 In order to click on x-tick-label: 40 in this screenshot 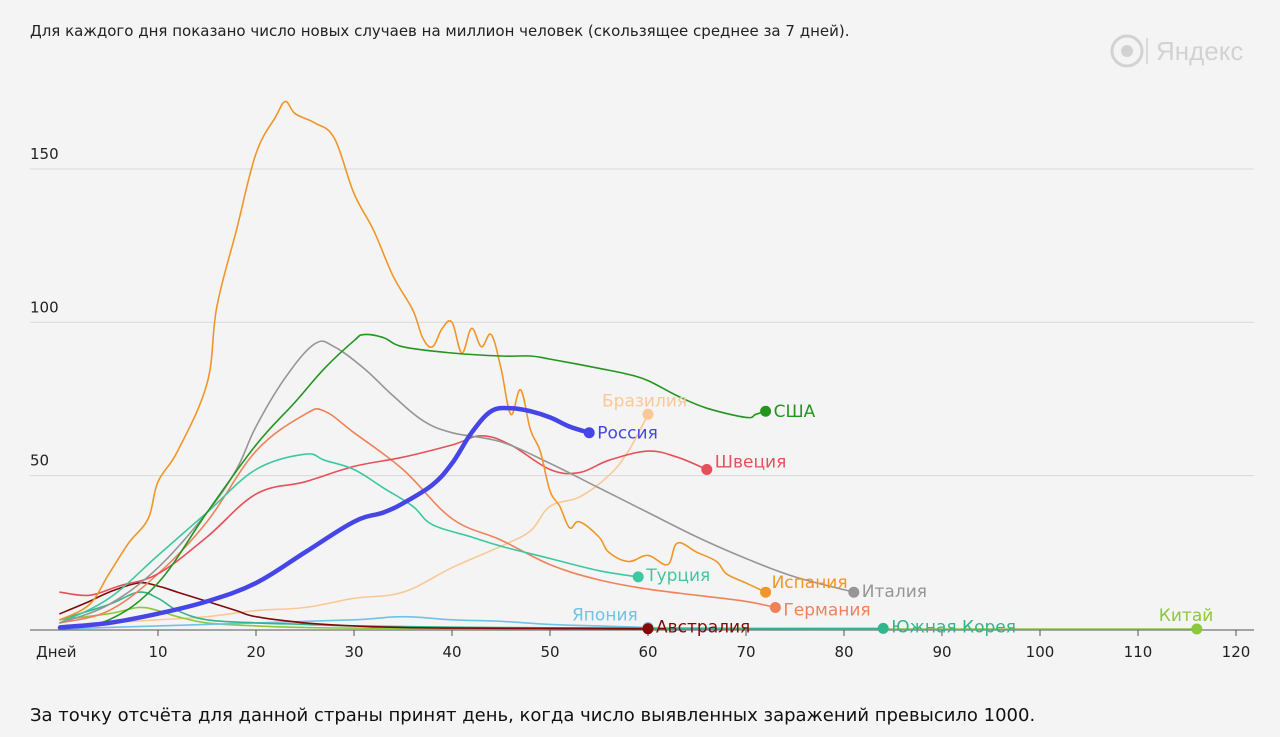, I will do `click(451, 652)`.